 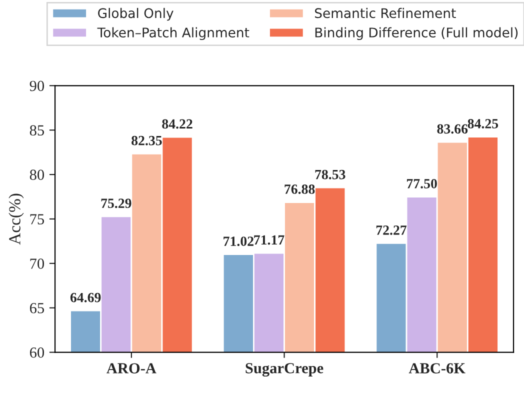 I want to click on x-tick-label: ABC-6K, so click(x=437, y=368).